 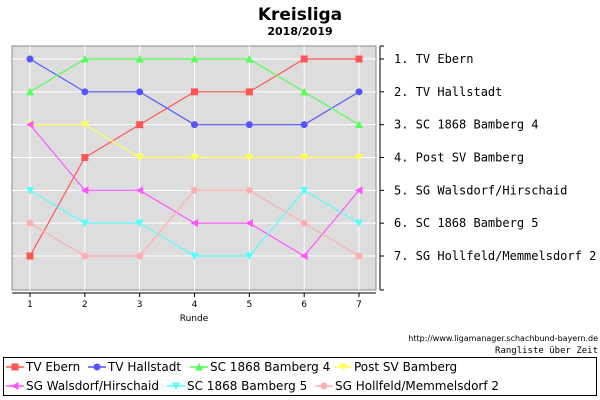 I want to click on legend-item-tv-ebern: TV Ebern, so click(x=43, y=367).